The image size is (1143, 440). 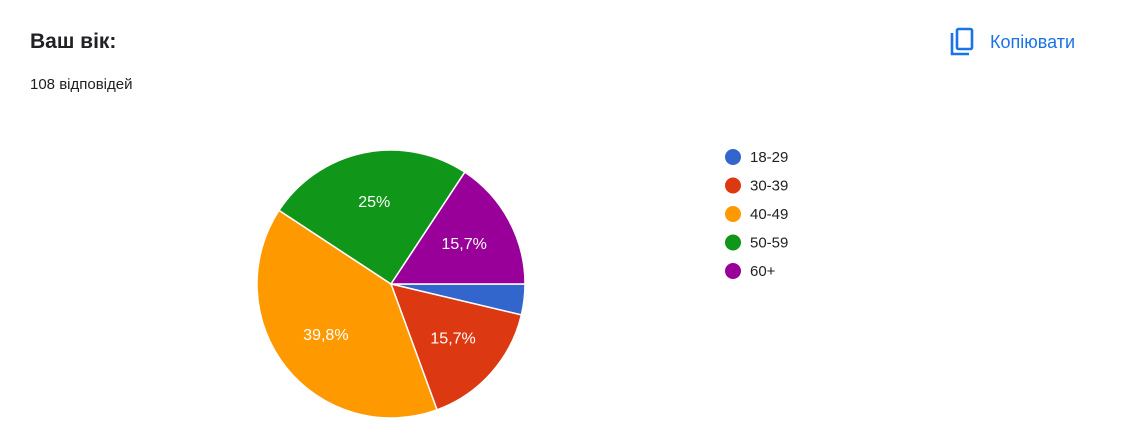 I want to click on legend-label: 50-59, so click(x=769, y=242).